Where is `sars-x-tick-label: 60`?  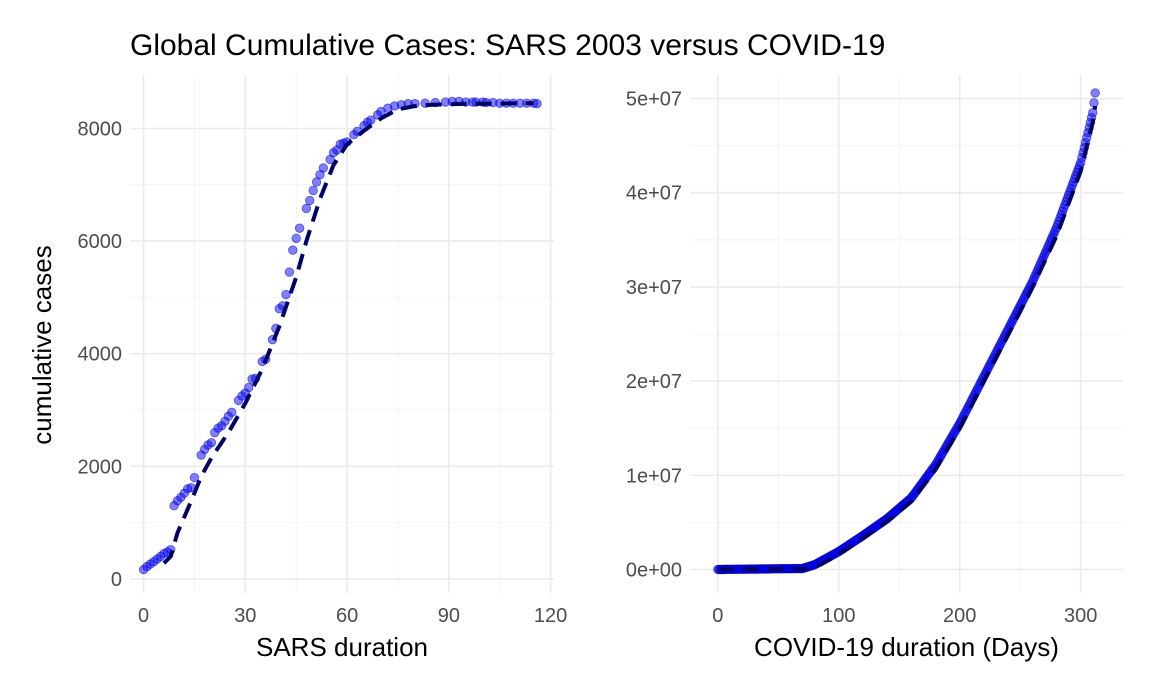 sars-x-tick-label: 60 is located at coordinates (347, 616).